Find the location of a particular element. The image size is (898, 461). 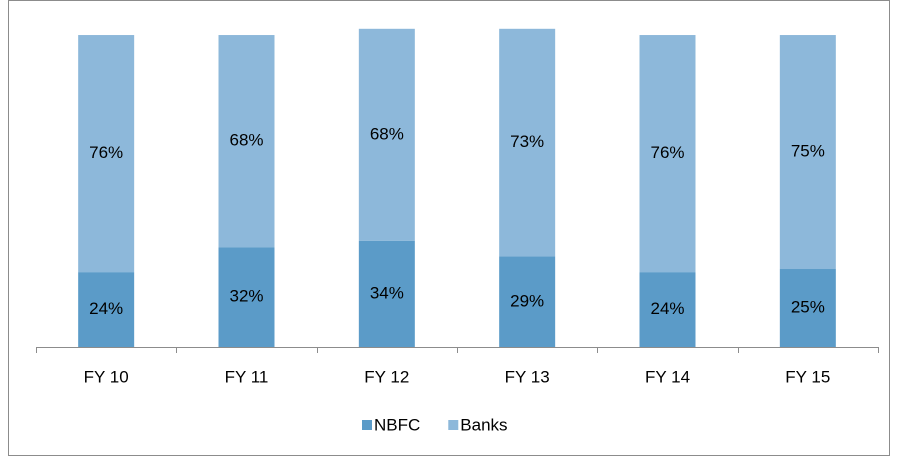

data-label: 29% is located at coordinates (527, 300).